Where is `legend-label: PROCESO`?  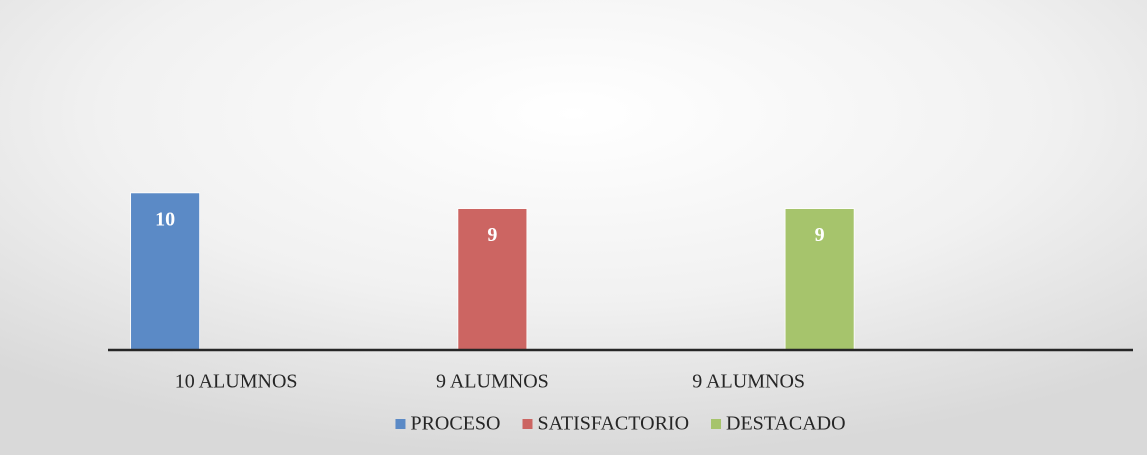
legend-label: PROCESO is located at coordinates (455, 424).